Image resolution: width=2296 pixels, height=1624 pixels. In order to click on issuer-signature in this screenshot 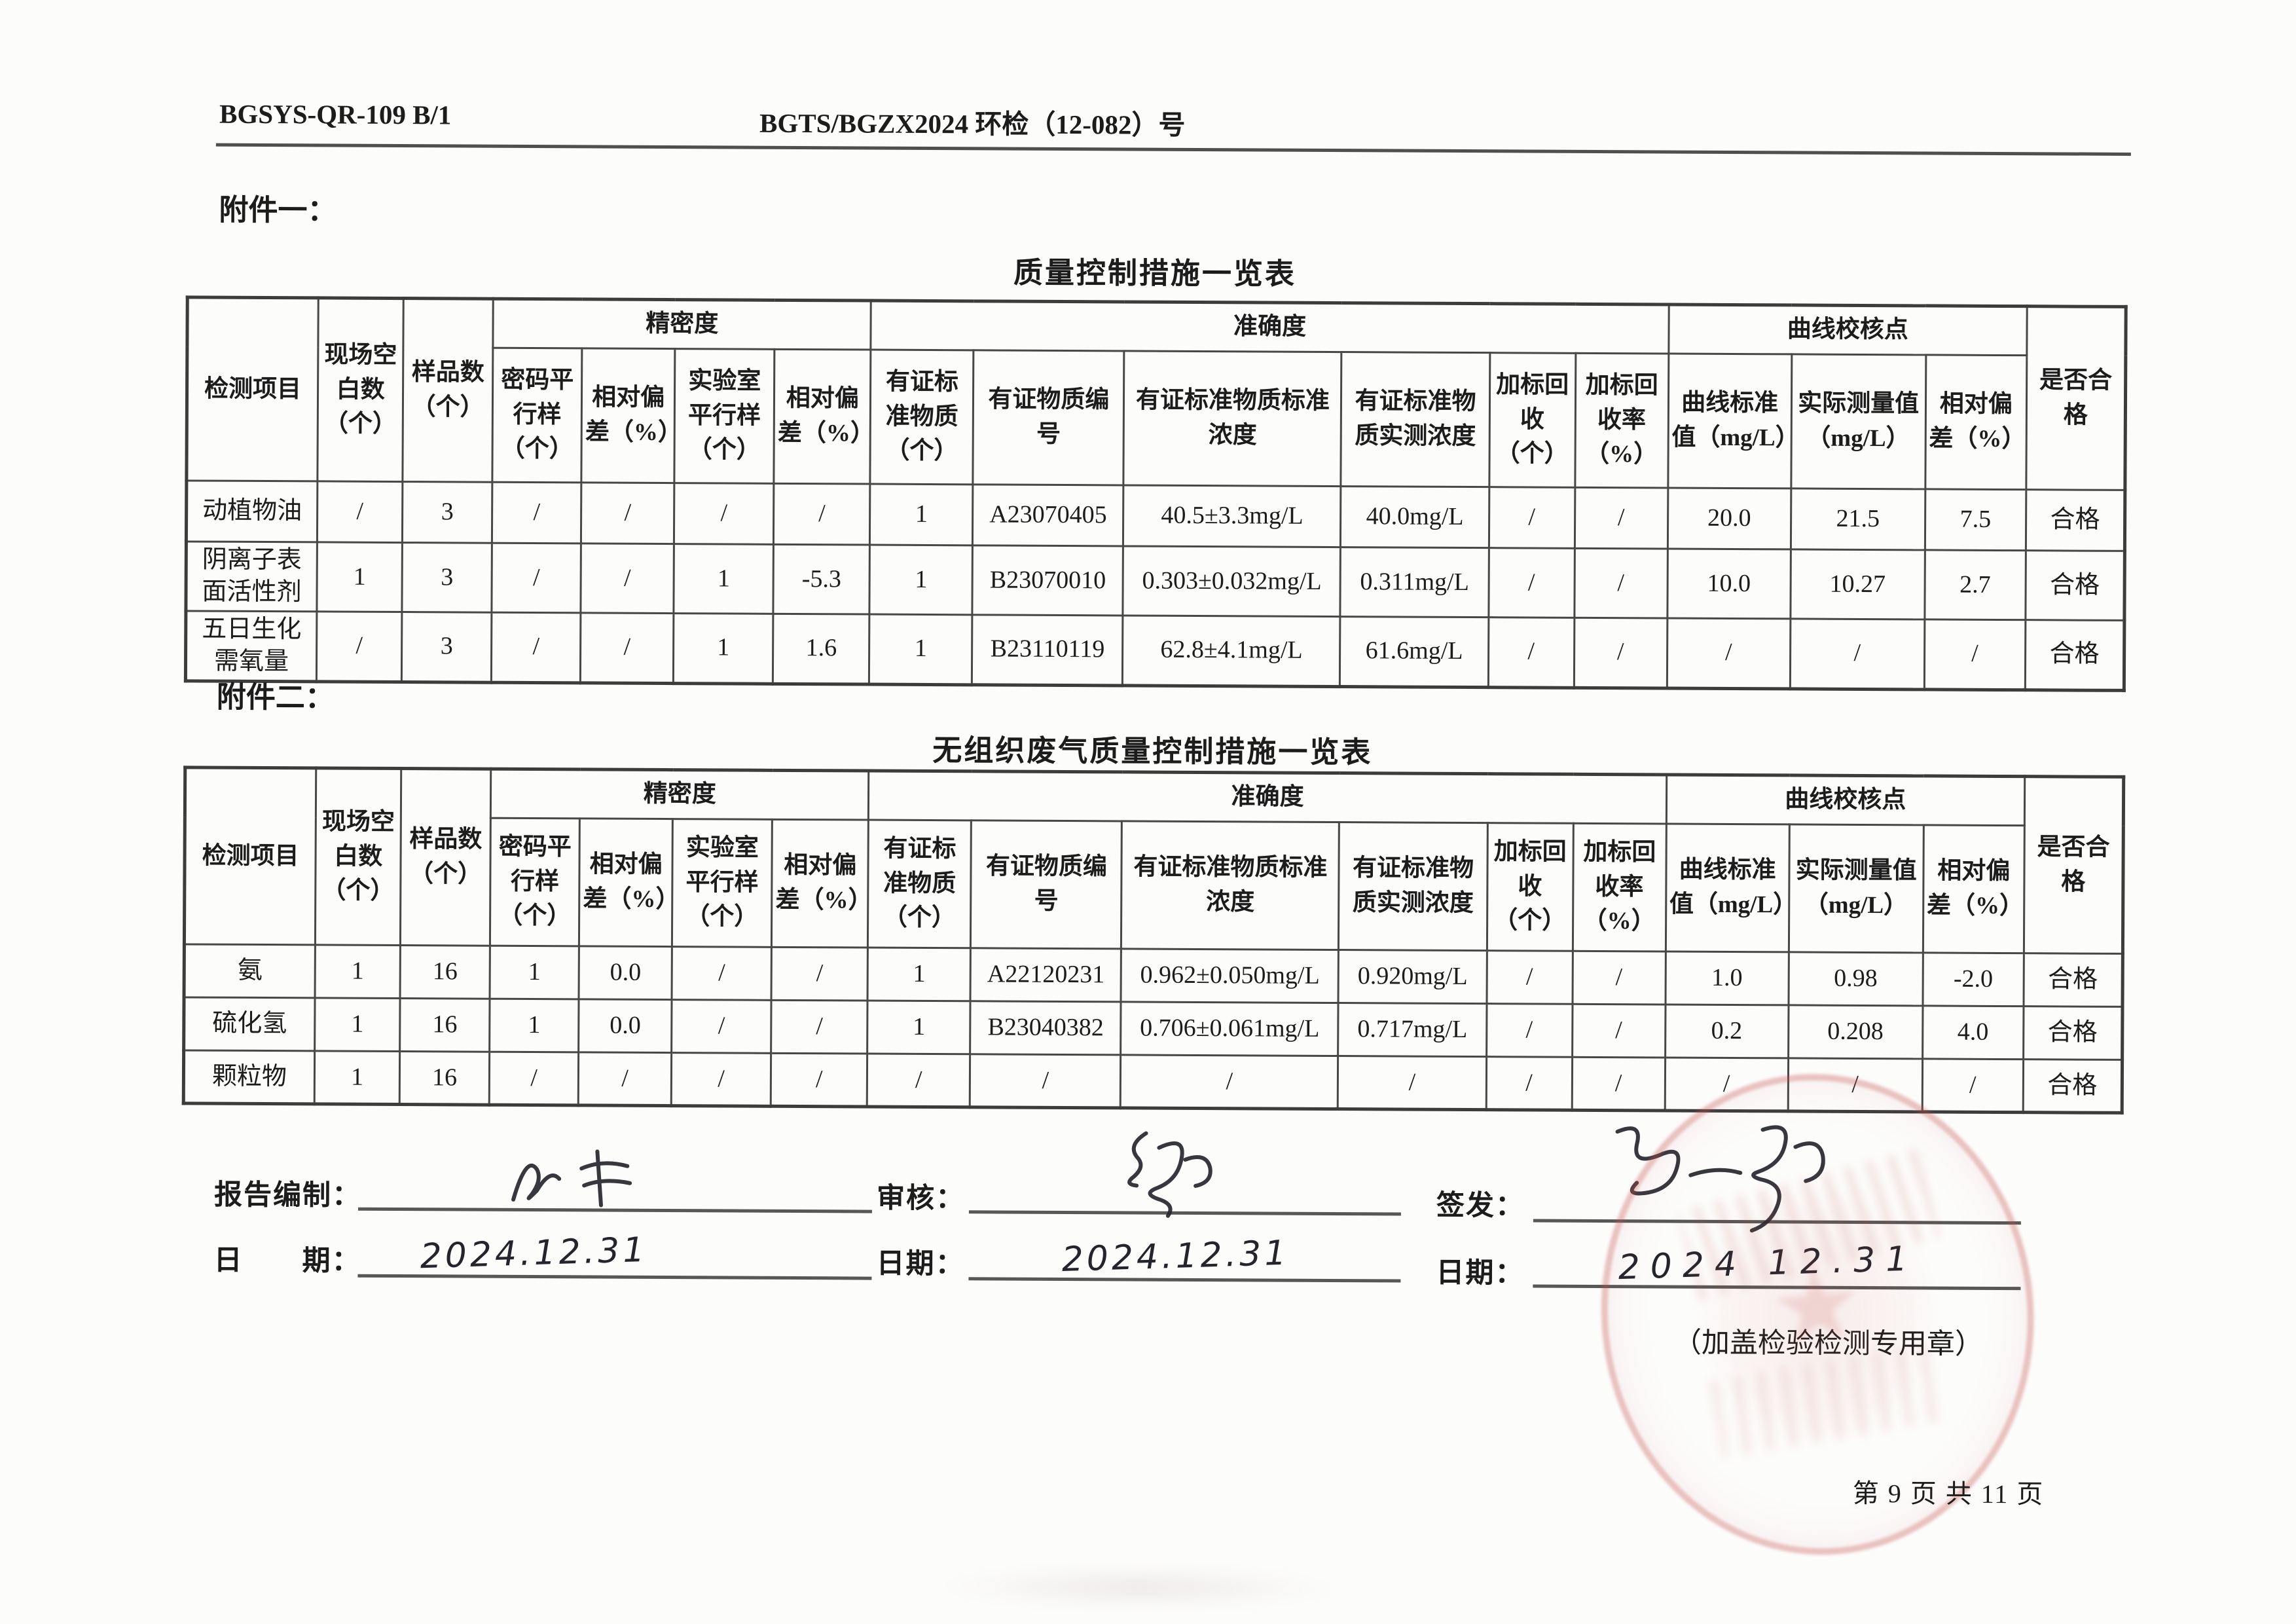, I will do `click(1720, 1179)`.